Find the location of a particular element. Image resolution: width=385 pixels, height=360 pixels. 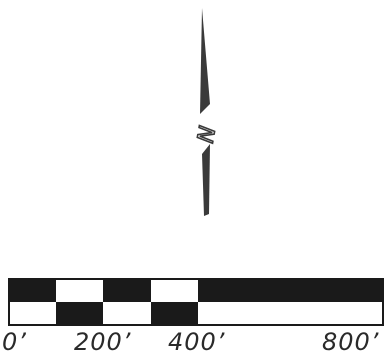

north-arrow-icon: N is located at coordinates (204, 112).